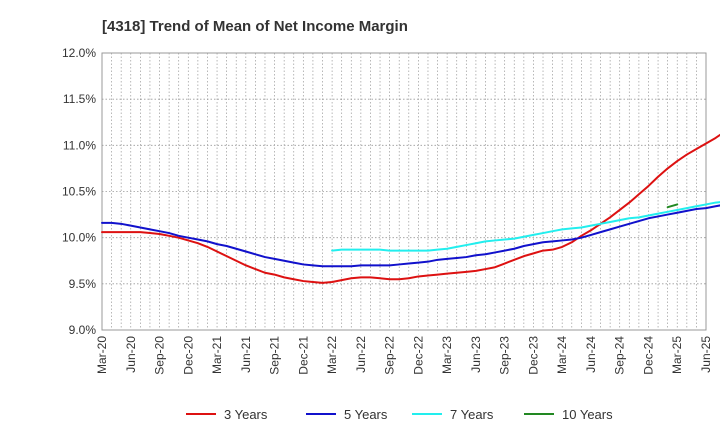  Describe the element at coordinates (587, 414) in the screenshot. I see `legend-label: 10 Years` at that location.